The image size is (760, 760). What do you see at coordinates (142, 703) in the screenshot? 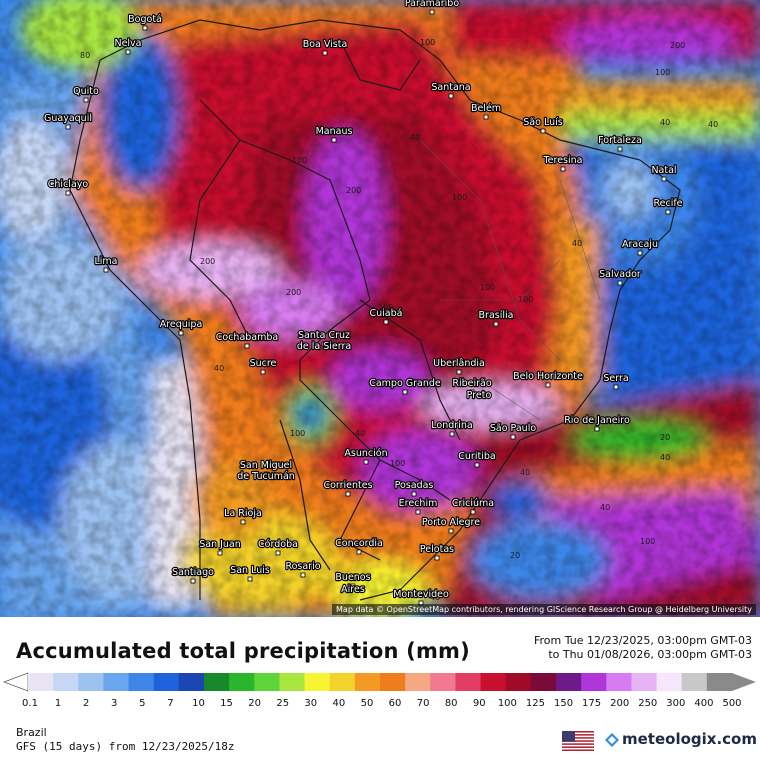
I see `tick-label: 5` at bounding box center [142, 703].